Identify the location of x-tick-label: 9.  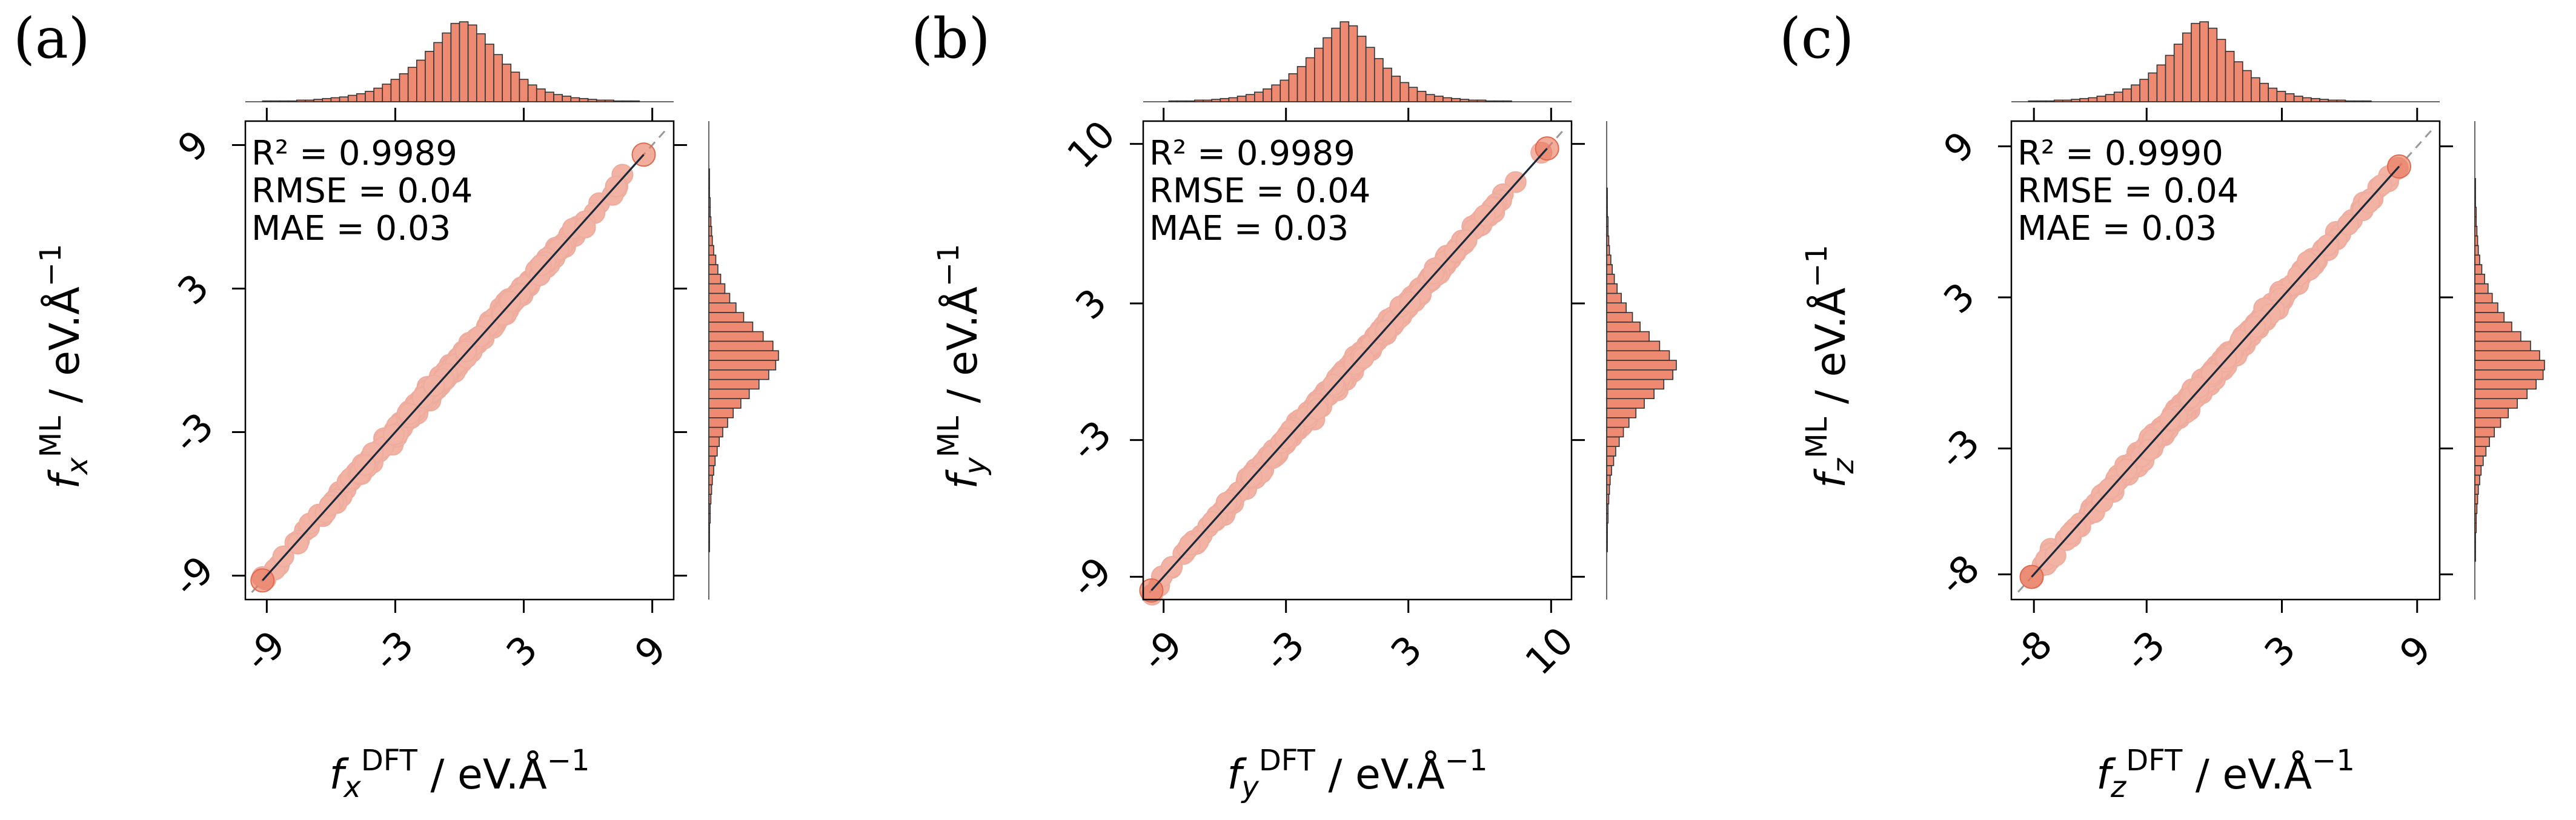
(650, 651).